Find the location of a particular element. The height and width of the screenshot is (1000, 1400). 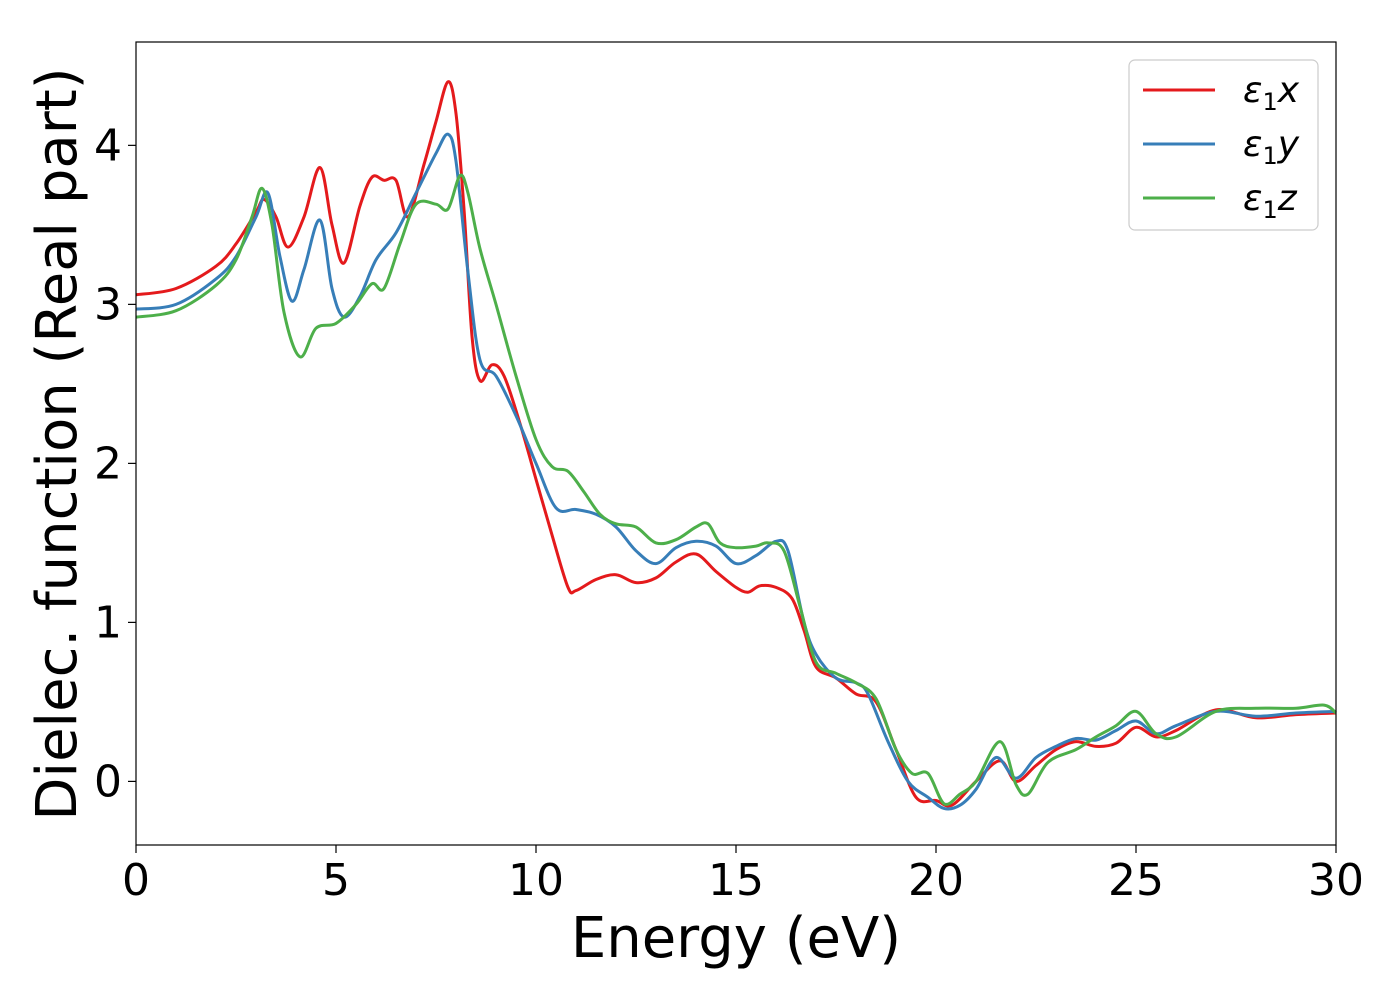

y-tick-label: 0 is located at coordinates (108, 781).